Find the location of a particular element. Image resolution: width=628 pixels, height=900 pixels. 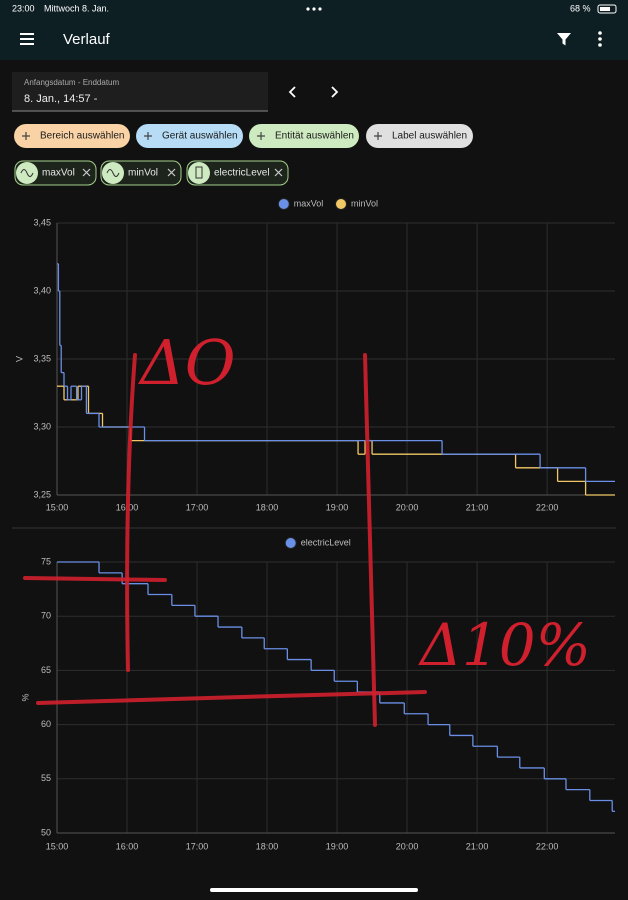

battery-level: 68 % is located at coordinates (580, 8).